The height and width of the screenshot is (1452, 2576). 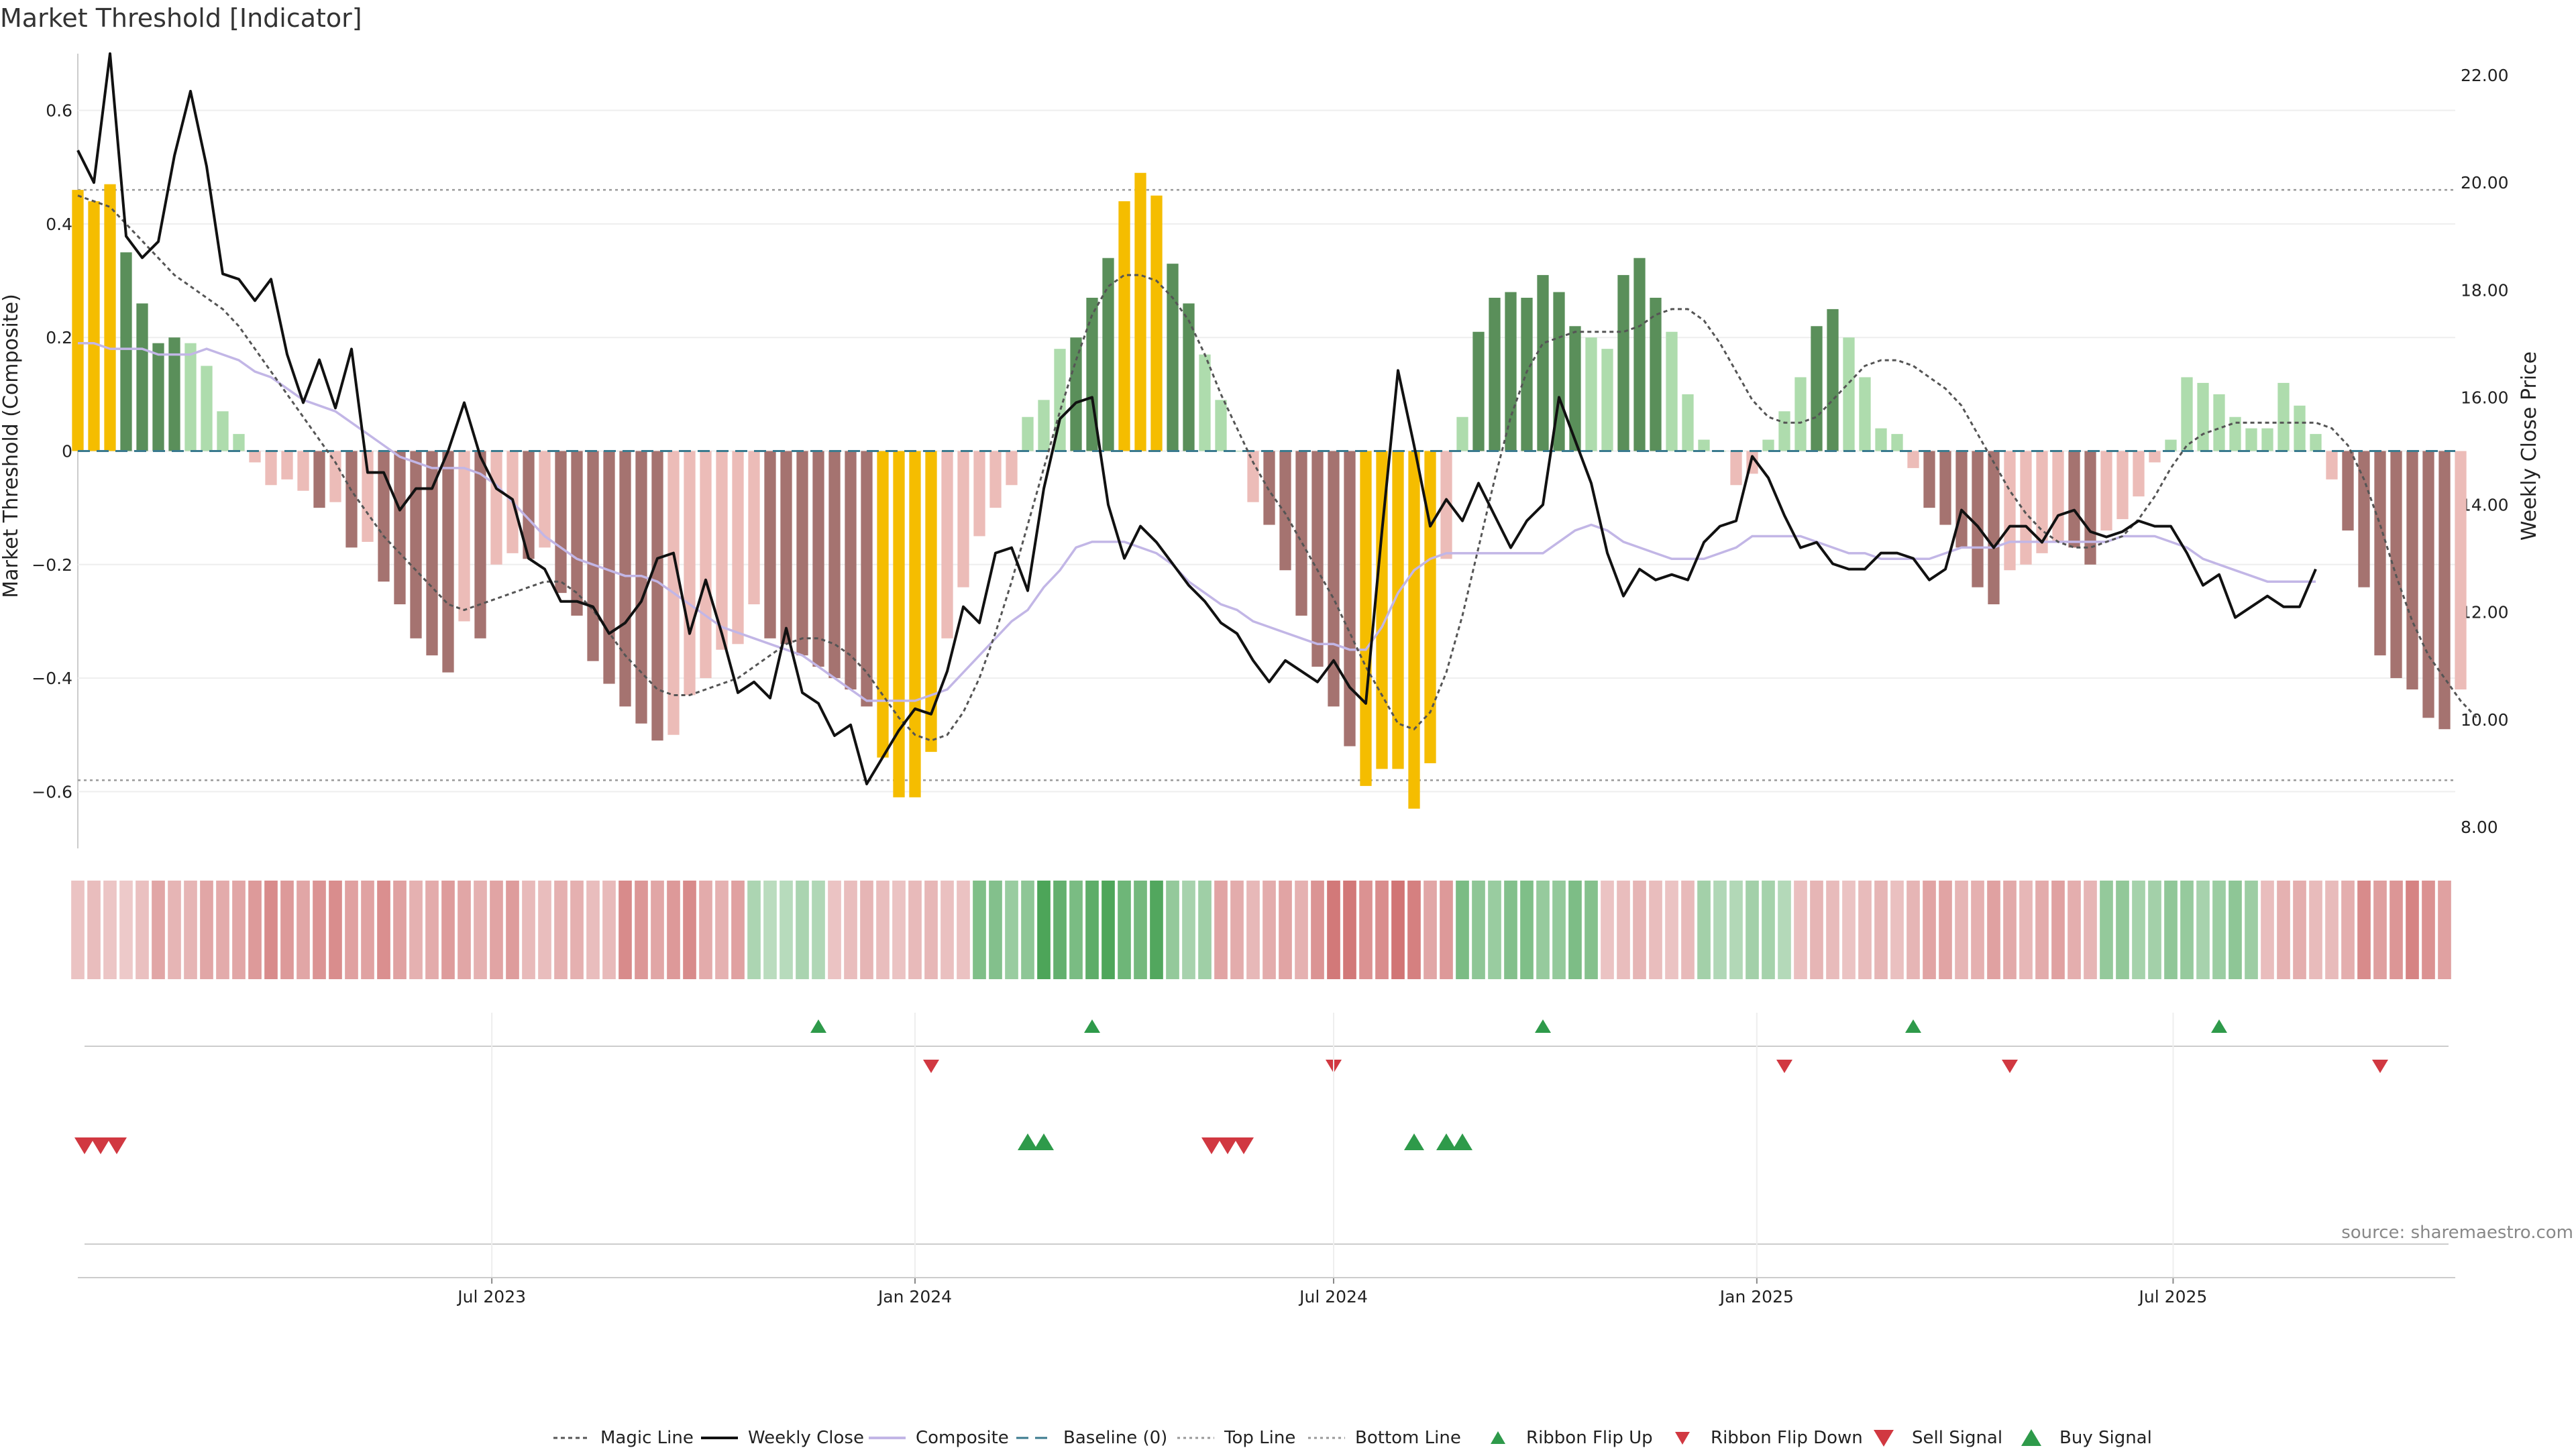 I want to click on date-tick-label: Jul 2024, so click(x=1333, y=1296).